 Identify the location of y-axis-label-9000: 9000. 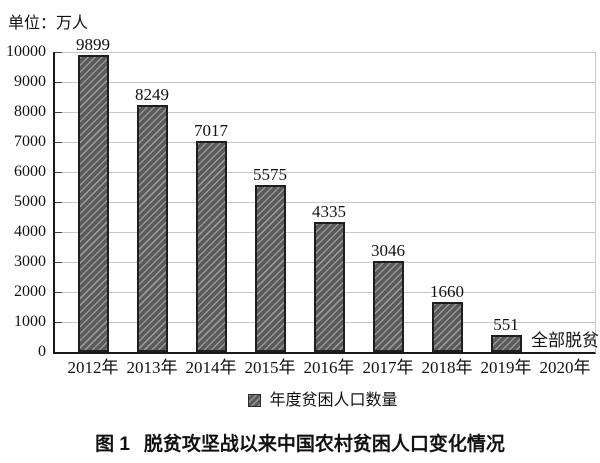
(30, 81).